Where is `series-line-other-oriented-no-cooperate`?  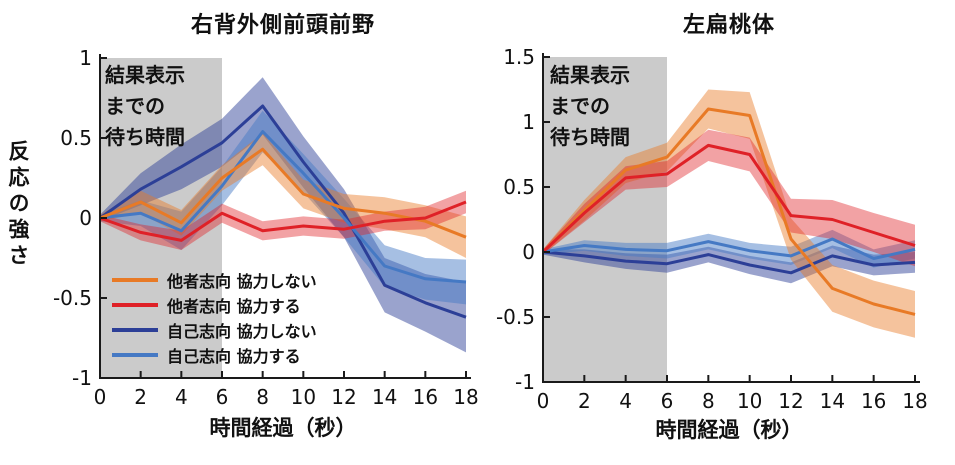
series-line-other-oriented-no-cooperate is located at coordinates (283, 193).